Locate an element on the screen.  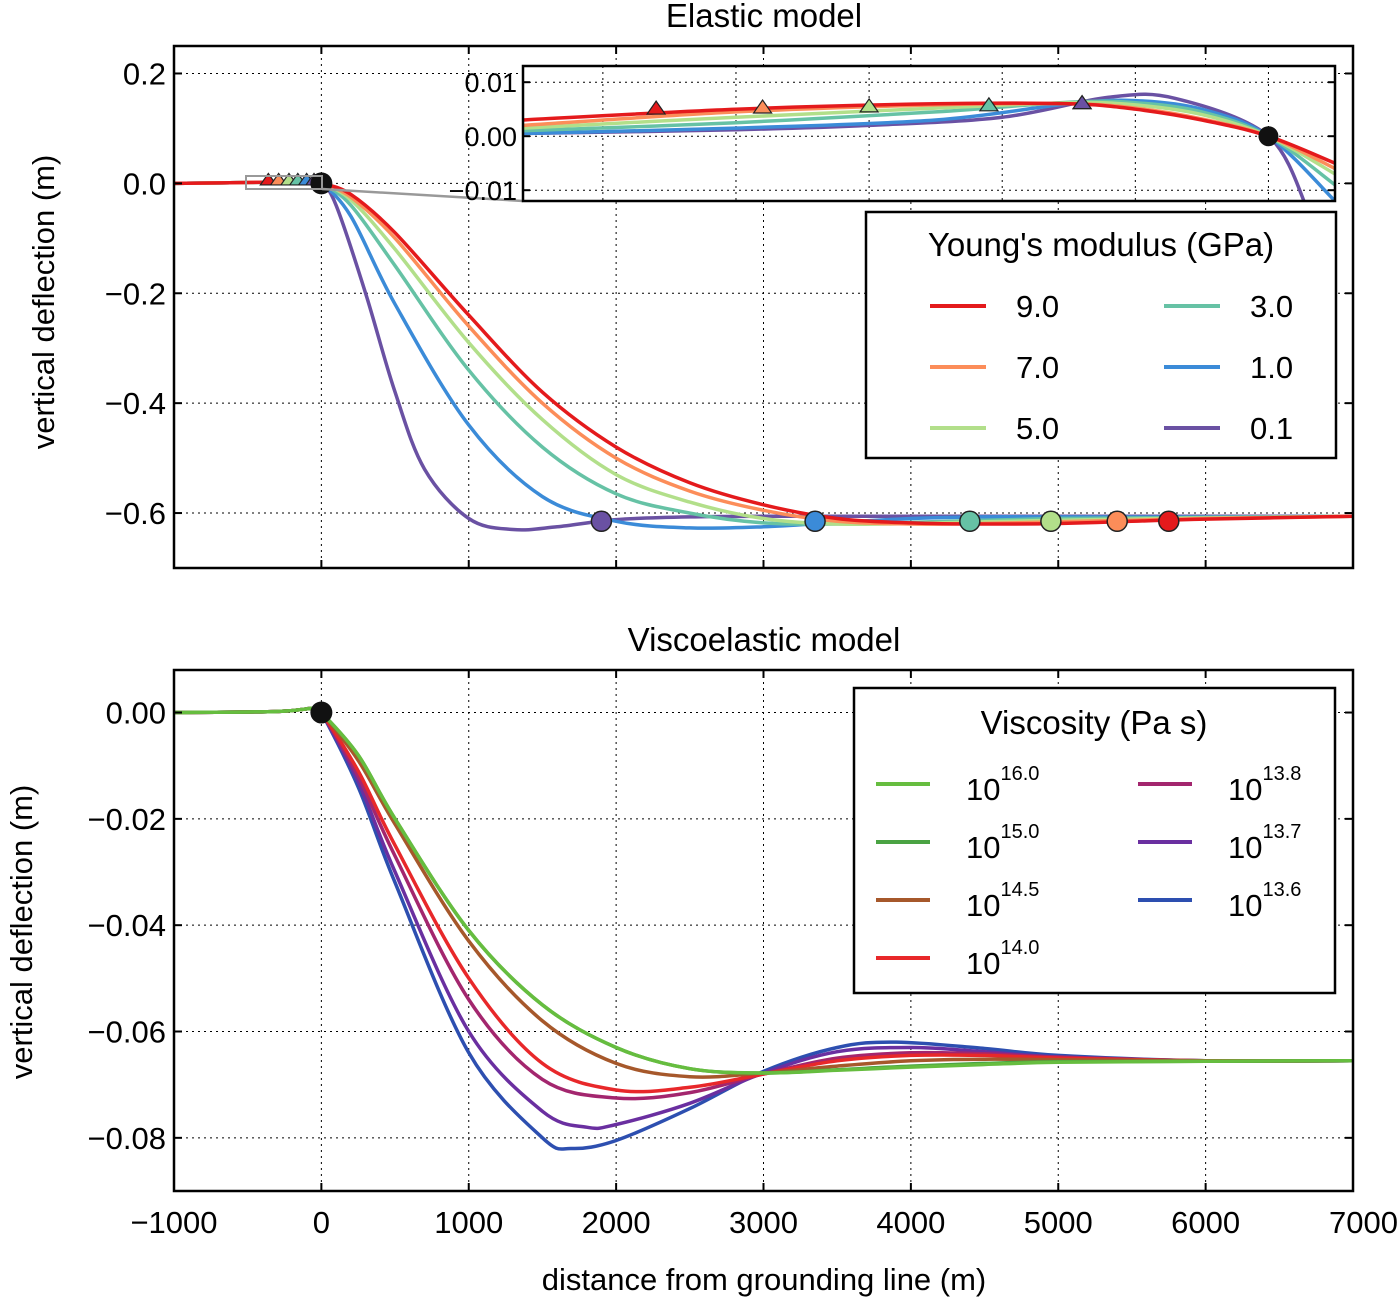
grounding-line-marker is located at coordinates (321, 712).